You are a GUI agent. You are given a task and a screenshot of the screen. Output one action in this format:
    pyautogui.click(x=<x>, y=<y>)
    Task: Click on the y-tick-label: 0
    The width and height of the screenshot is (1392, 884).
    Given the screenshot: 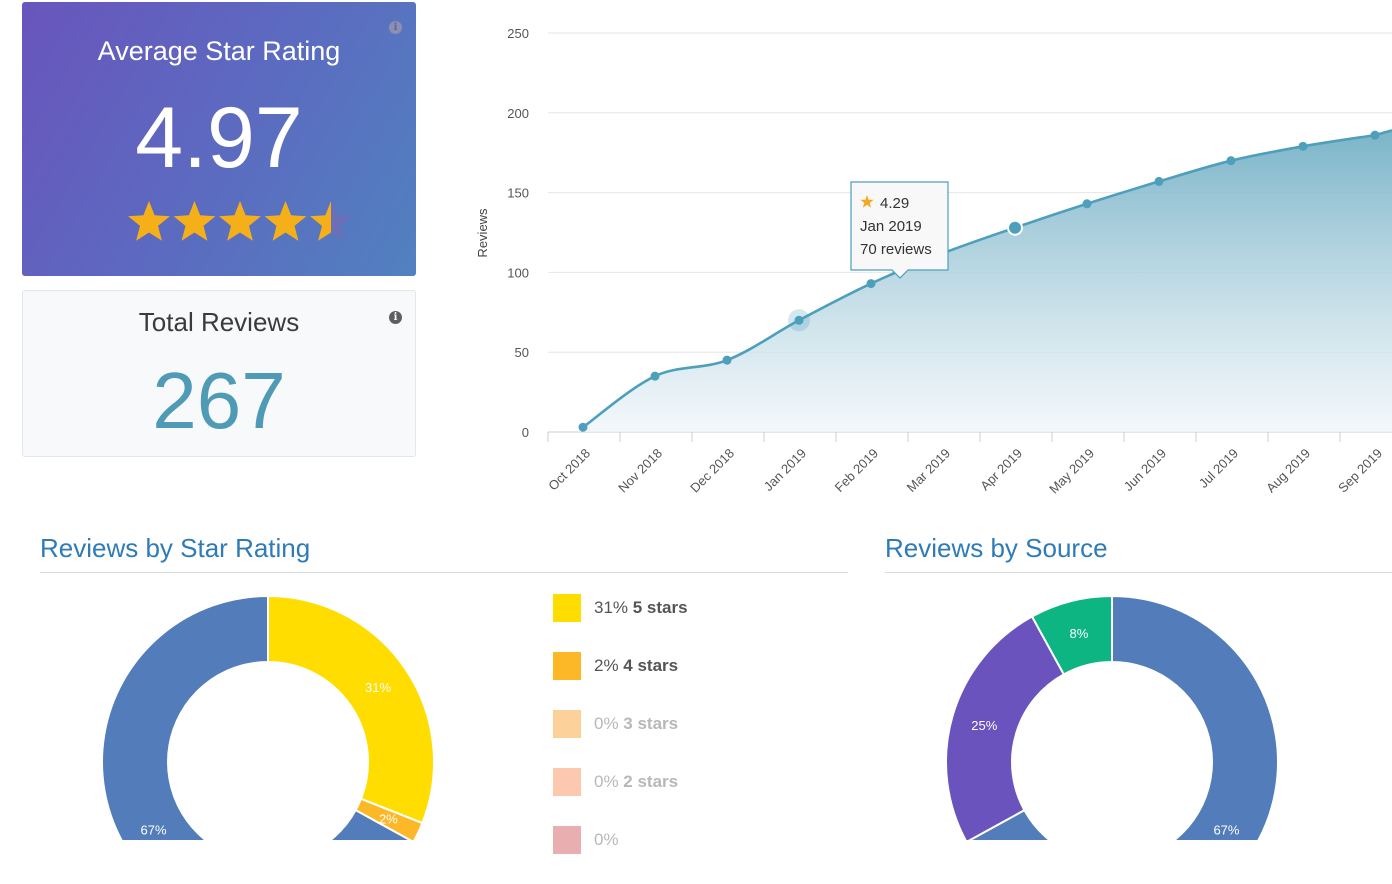 What is the action you would take?
    pyautogui.click(x=525, y=432)
    